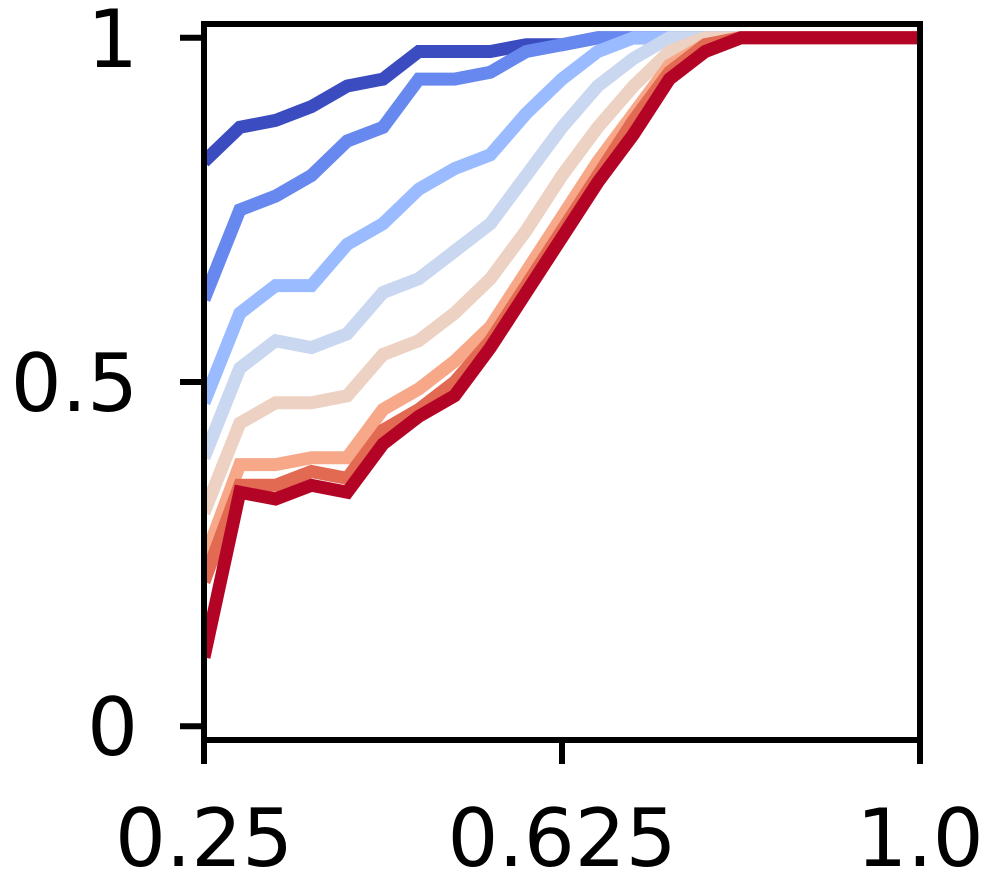  I want to click on y-tick-label: 1, so click(112, 43).